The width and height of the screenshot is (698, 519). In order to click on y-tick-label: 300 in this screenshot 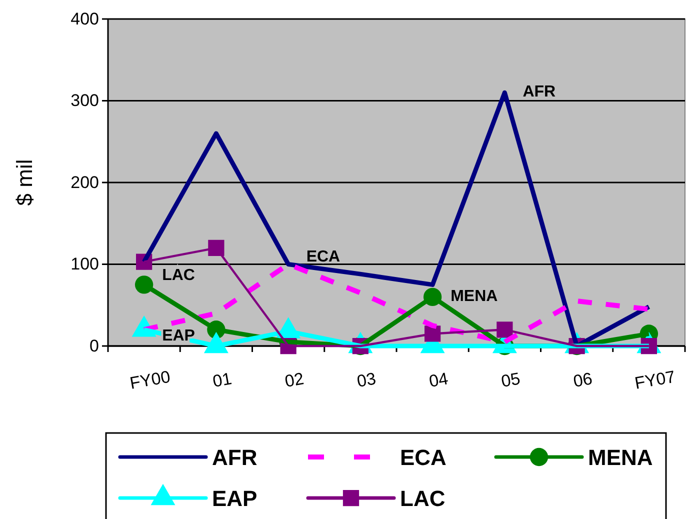, I will do `click(84, 100)`.